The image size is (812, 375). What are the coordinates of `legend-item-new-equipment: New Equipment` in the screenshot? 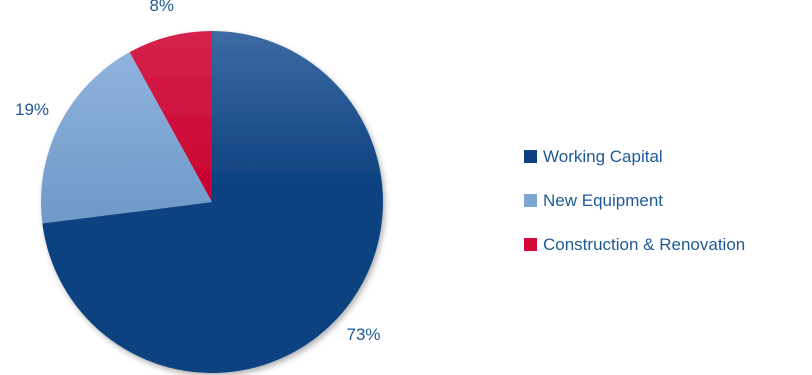 It's located at (634, 200).